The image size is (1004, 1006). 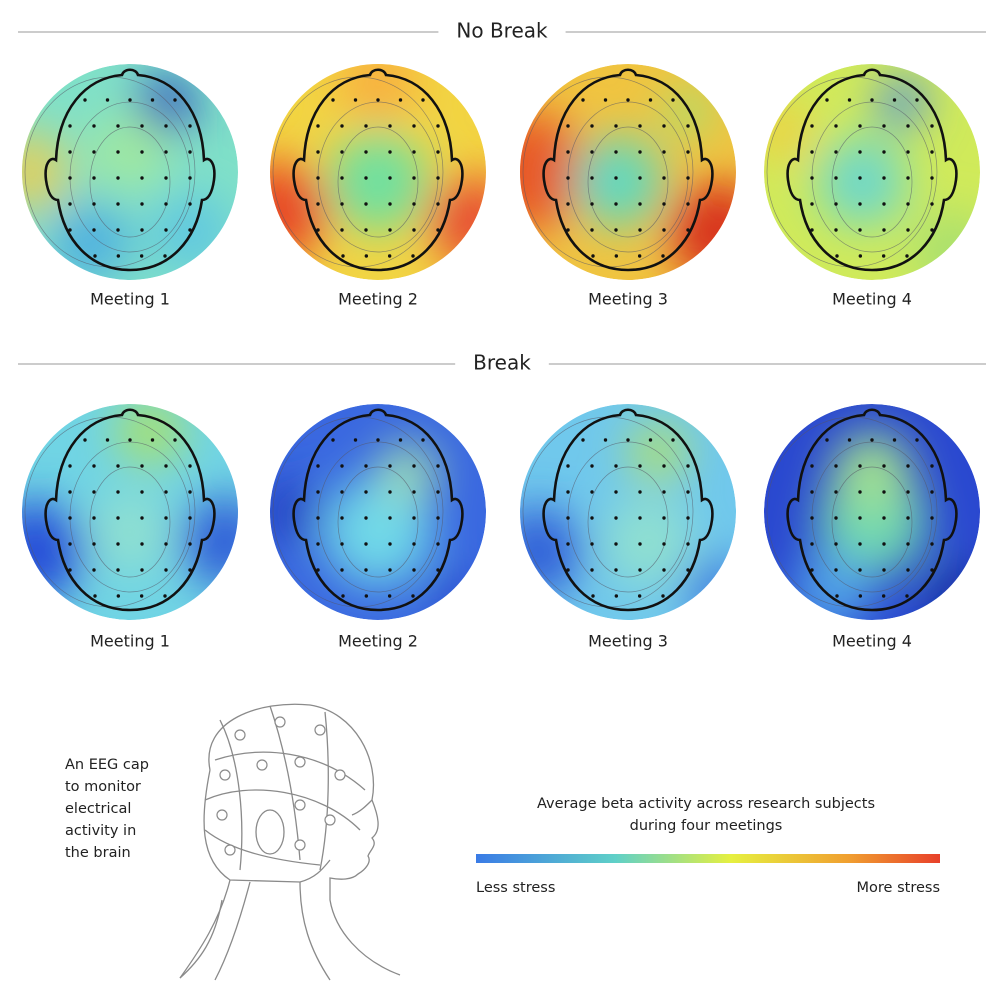 I want to click on panel-label: Meeting 1, so click(x=130, y=641).